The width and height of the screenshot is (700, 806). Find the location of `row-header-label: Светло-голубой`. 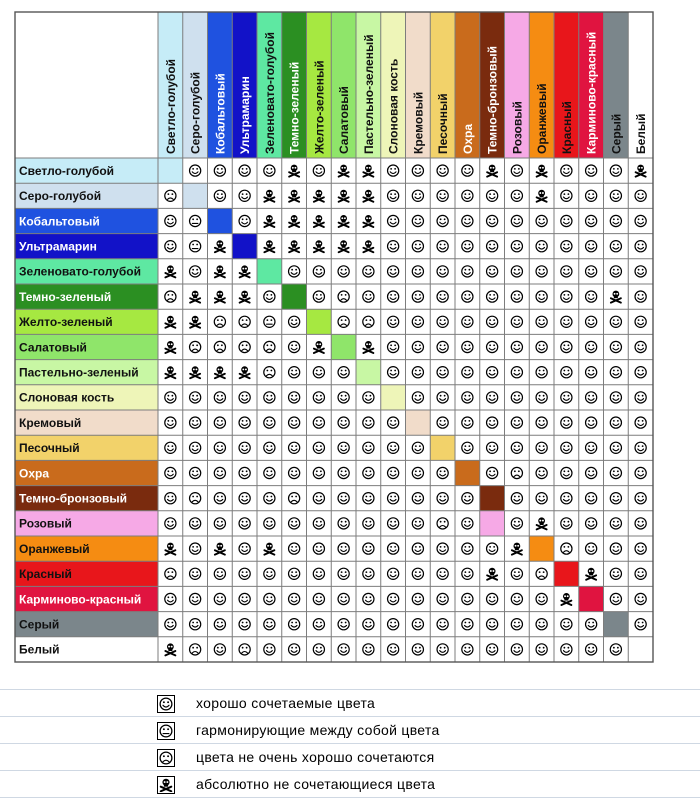

row-header-label: Светло-голубой is located at coordinates (66, 171).